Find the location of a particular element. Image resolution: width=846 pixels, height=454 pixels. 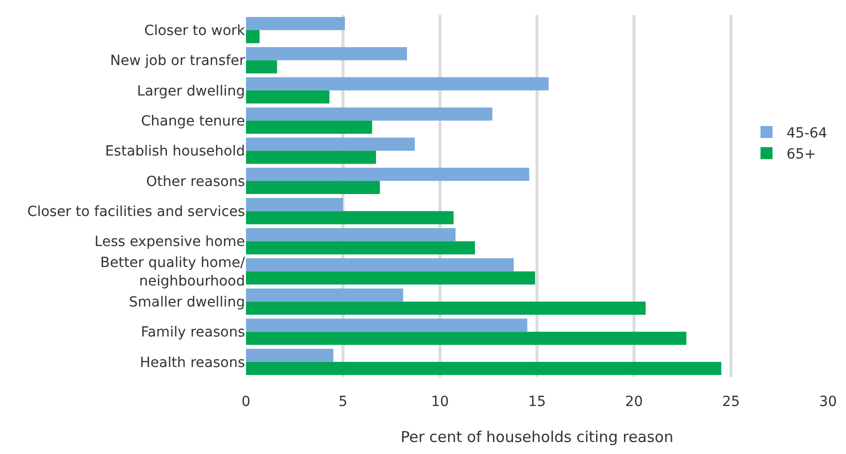

y-tick-label: Closer to work is located at coordinates (195, 30).